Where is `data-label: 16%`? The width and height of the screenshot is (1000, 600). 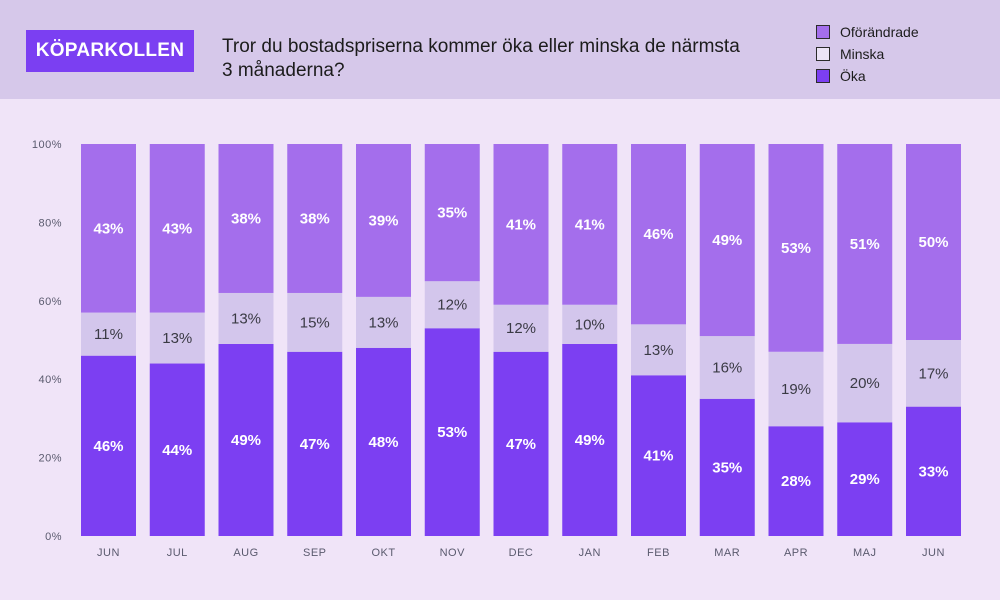 data-label: 16% is located at coordinates (727, 367).